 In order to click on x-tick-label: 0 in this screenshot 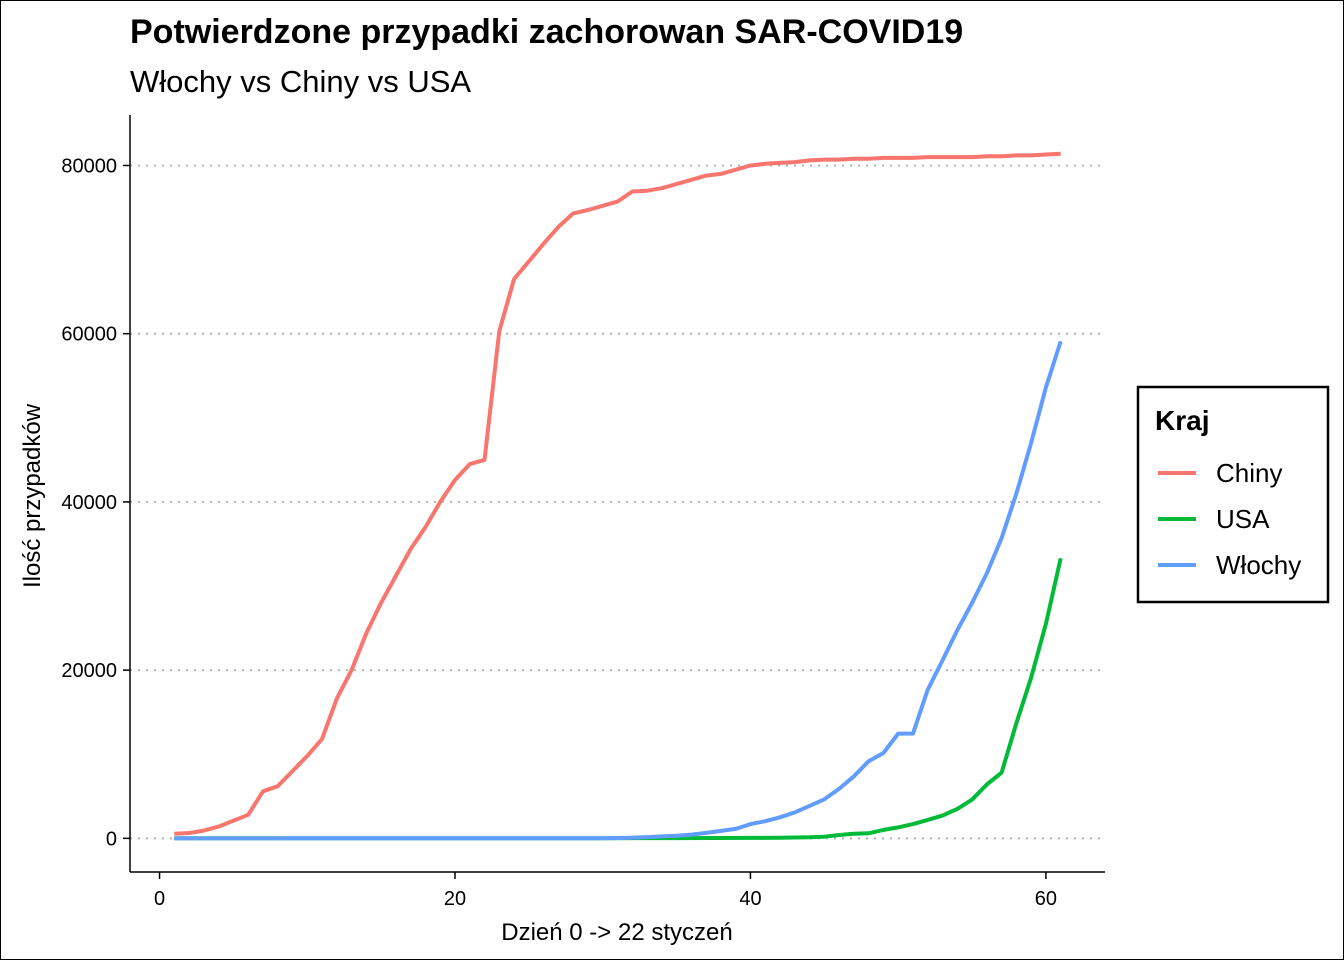, I will do `click(159, 899)`.